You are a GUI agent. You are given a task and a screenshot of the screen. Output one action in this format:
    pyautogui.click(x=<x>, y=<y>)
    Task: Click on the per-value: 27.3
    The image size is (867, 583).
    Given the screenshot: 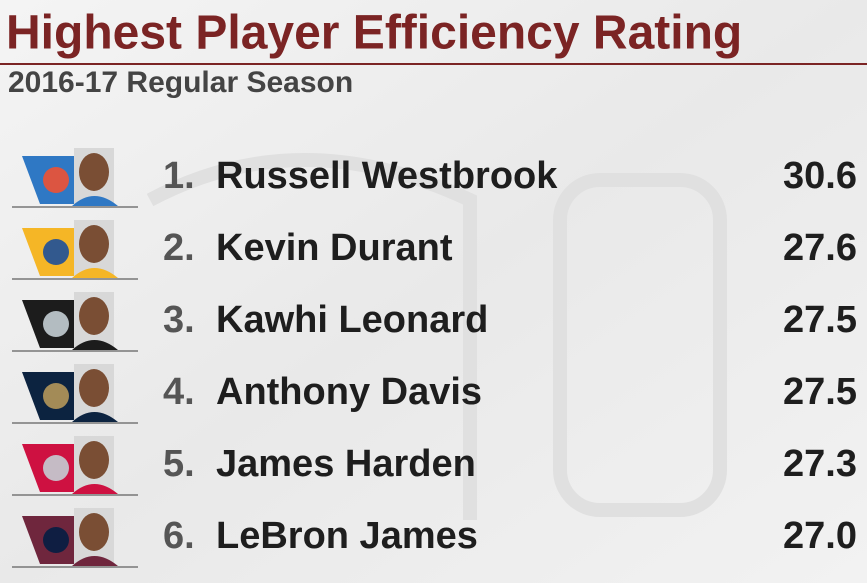 What is the action you would take?
    pyautogui.click(x=820, y=464)
    